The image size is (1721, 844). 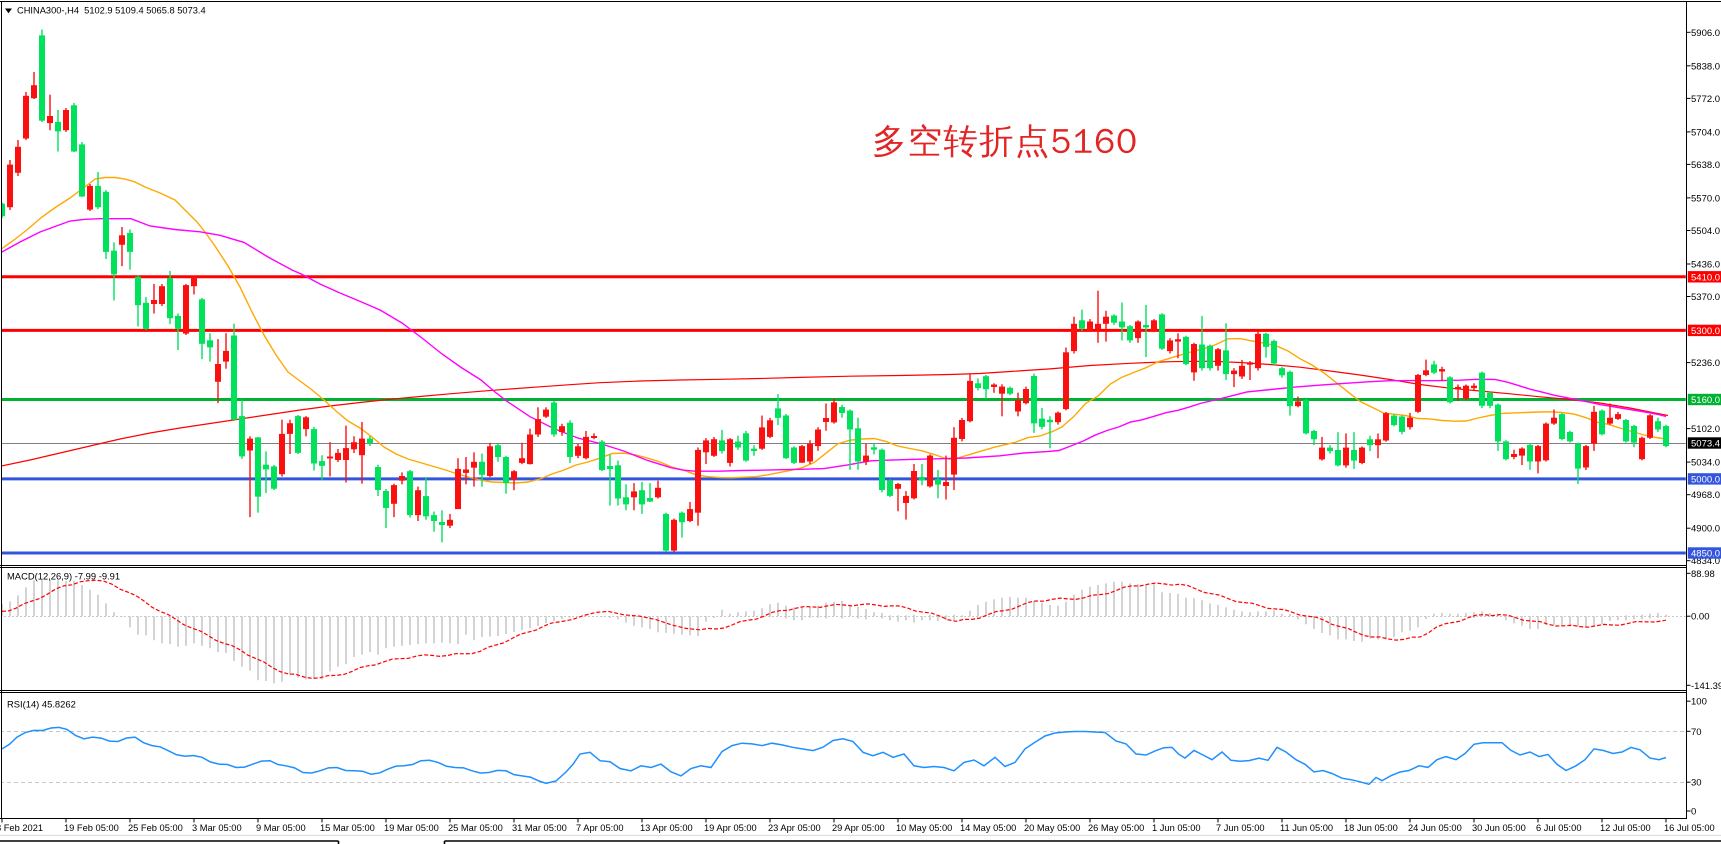 What do you see at coordinates (730, 828) in the screenshot?
I see `svg-text: 19 Apr 05:00` at bounding box center [730, 828].